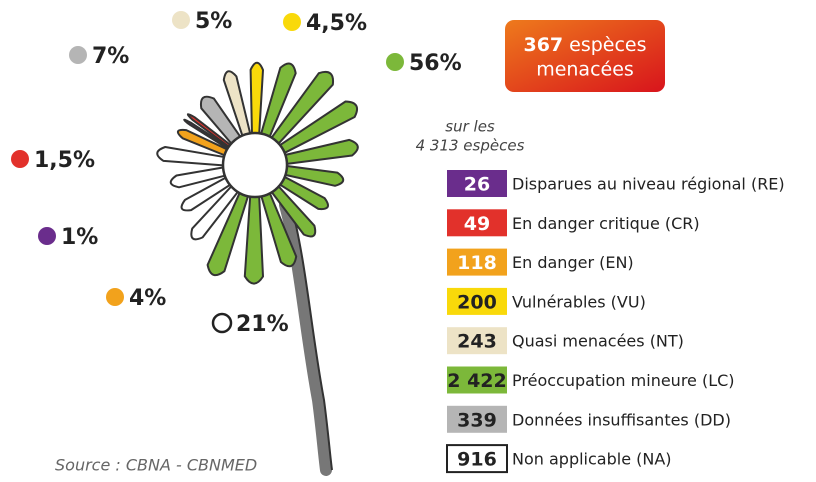 This screenshot has width=816, height=482. I want to click on legend-count: 243, so click(477, 342).